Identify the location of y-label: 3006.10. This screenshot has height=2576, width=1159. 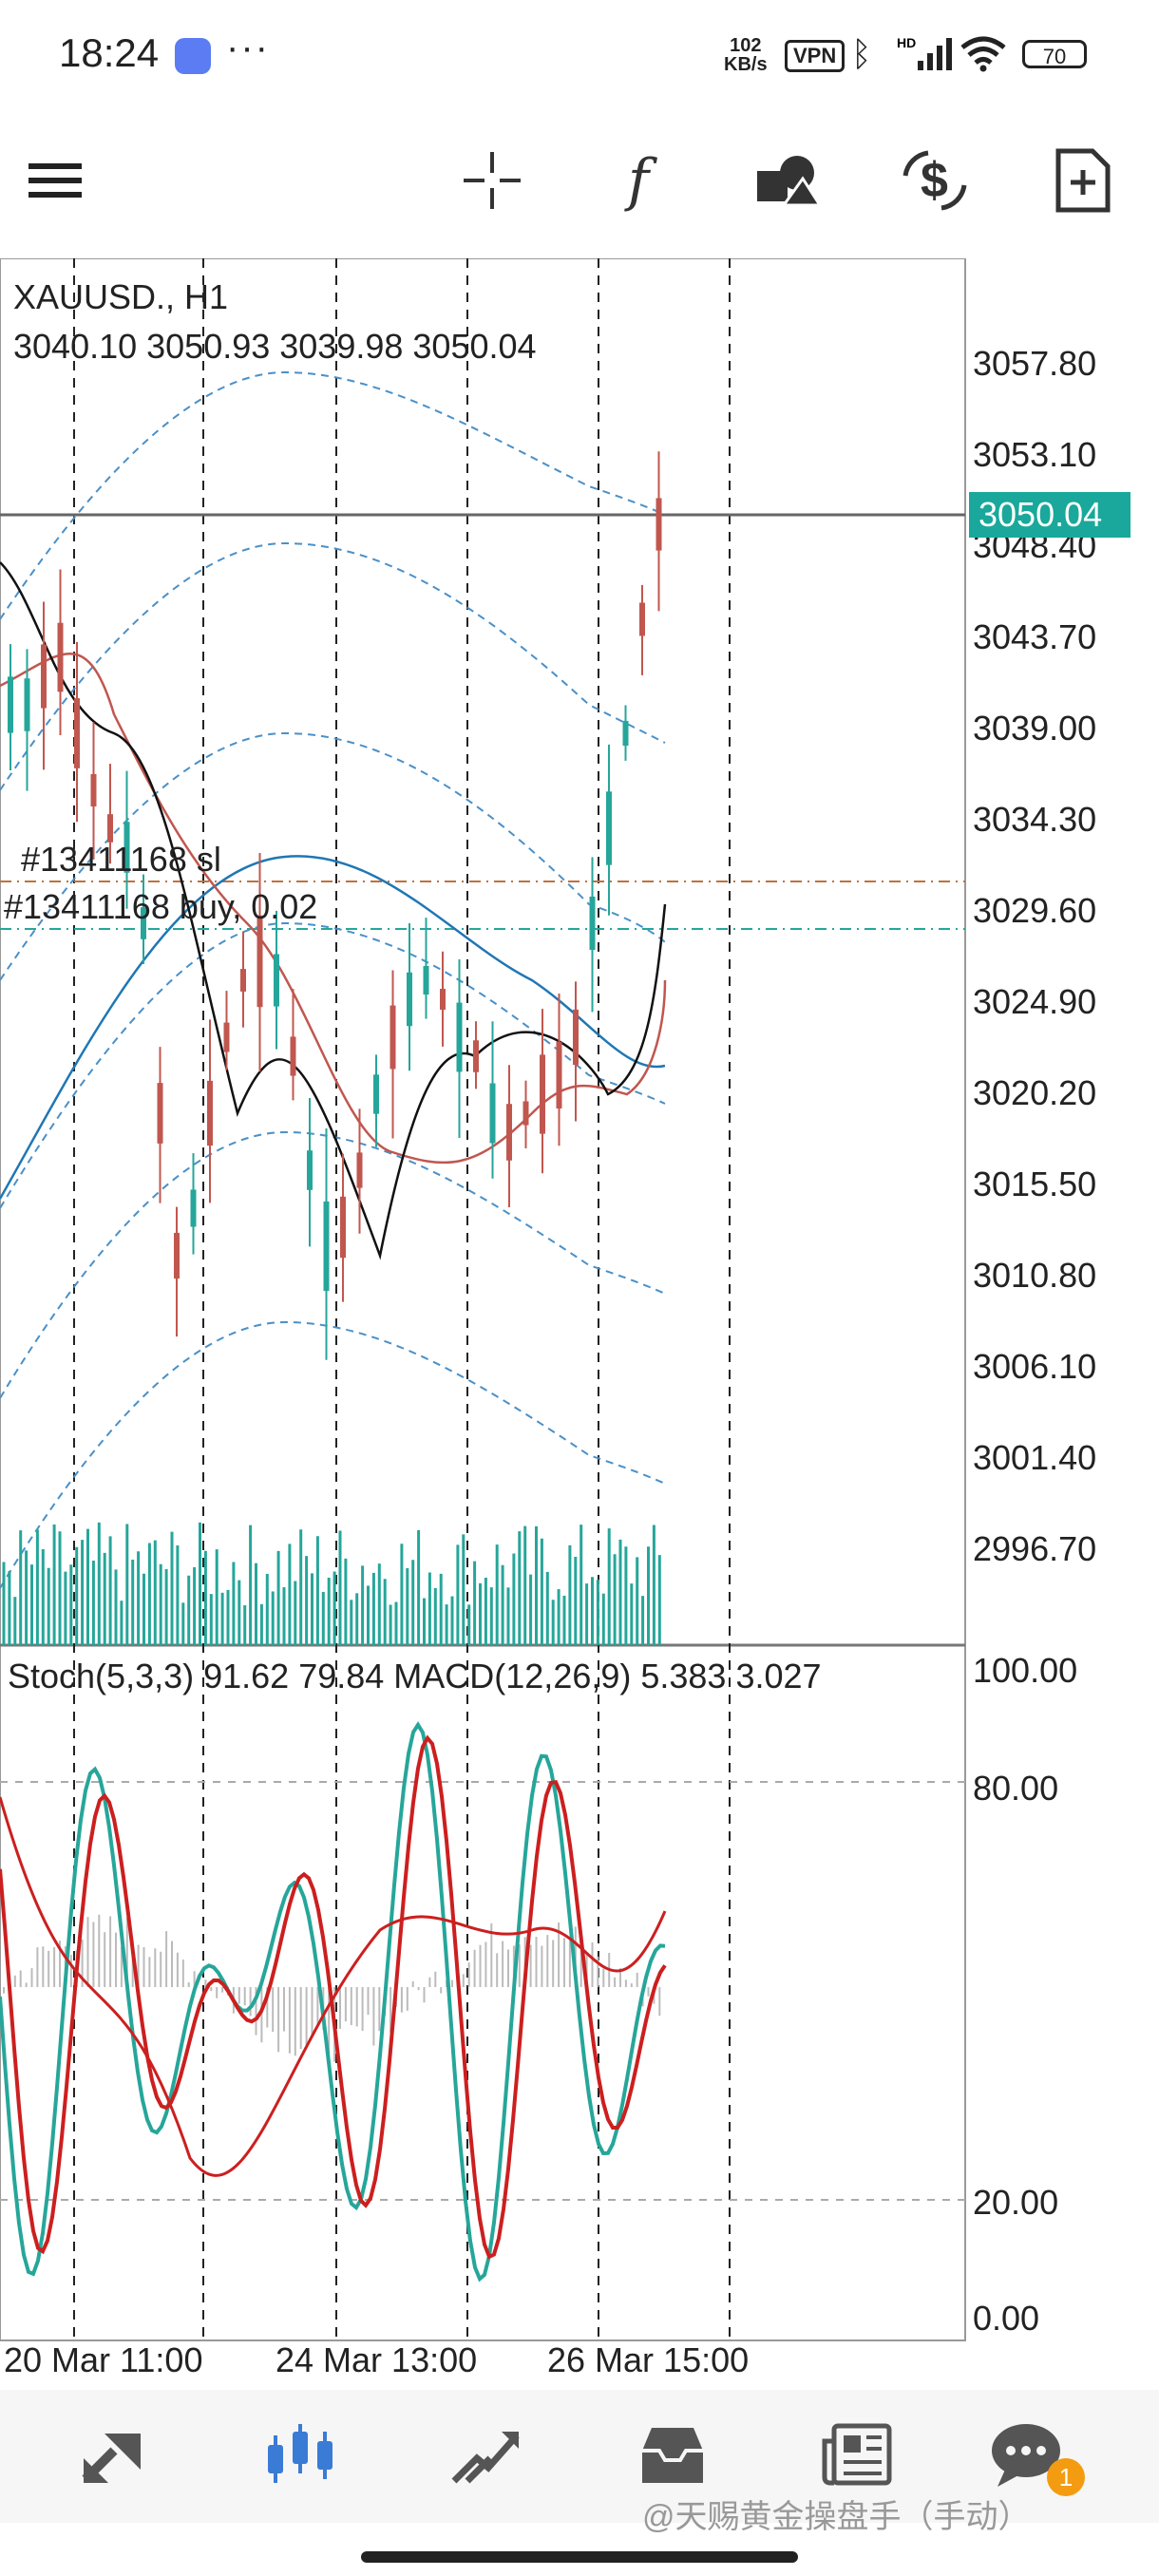
(1035, 1366).